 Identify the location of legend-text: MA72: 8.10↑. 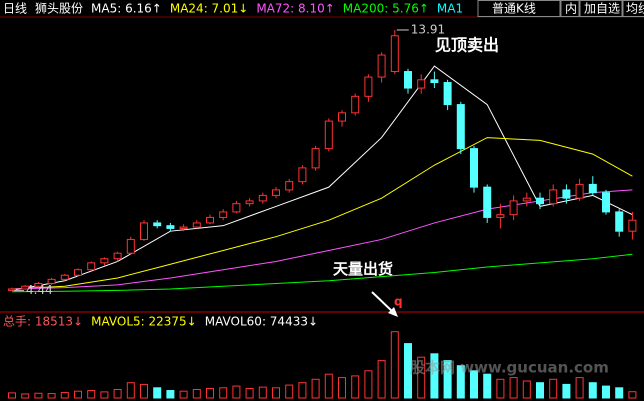
(295, 9).